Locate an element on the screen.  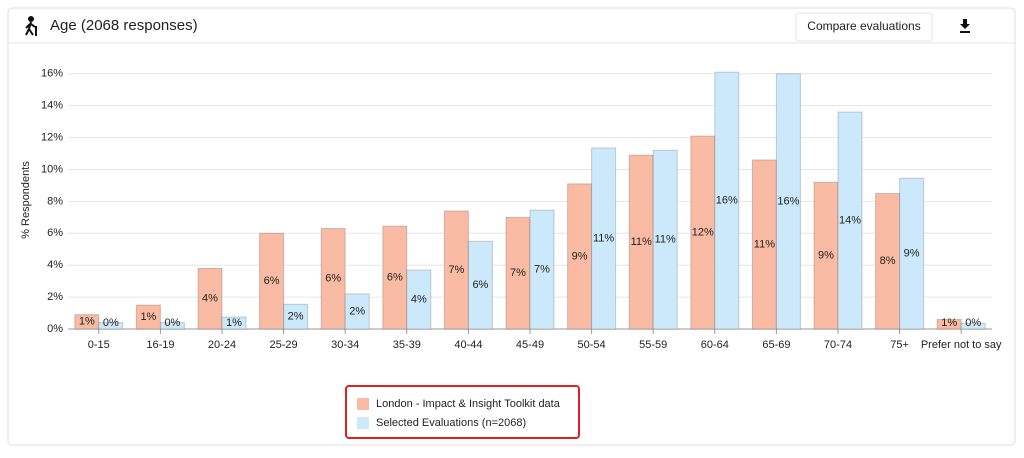
legend-label: London - Impact & Insight Toolkit data is located at coordinates (468, 404).